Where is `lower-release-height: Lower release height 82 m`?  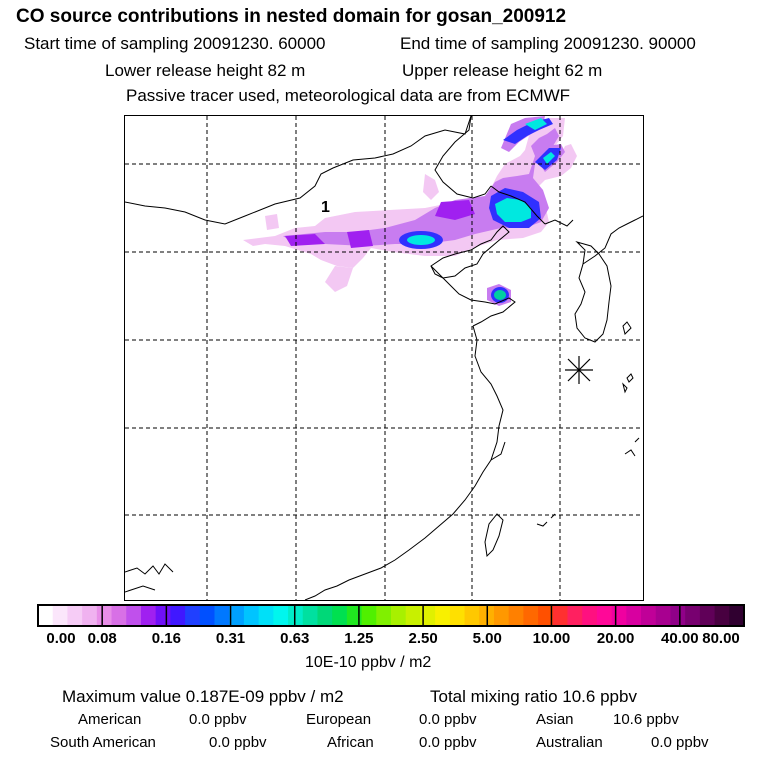 lower-release-height: Lower release height 82 m is located at coordinates (205, 70).